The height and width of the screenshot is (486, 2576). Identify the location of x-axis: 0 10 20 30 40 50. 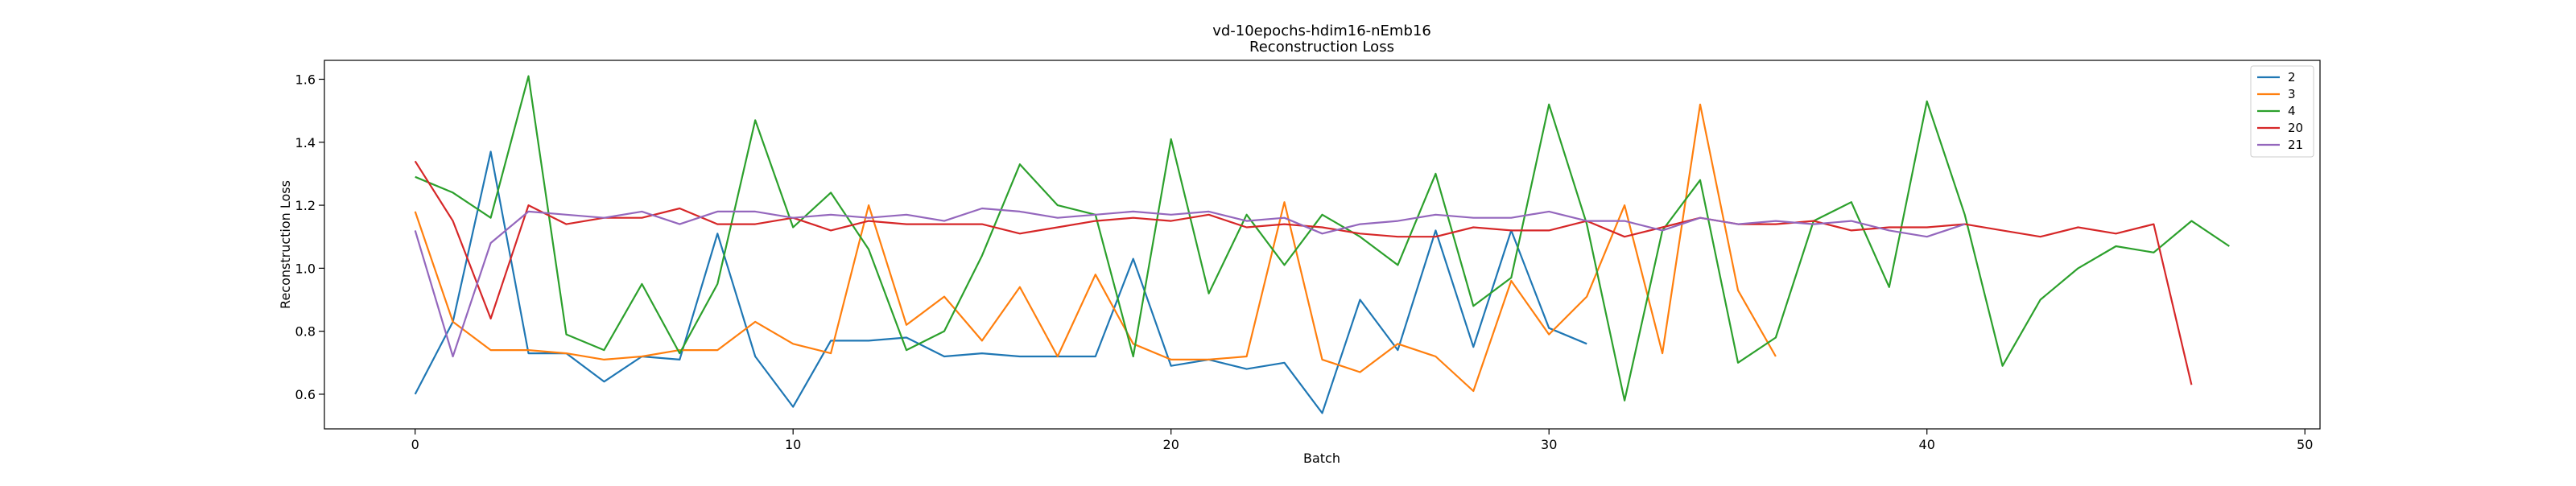
(1362, 440).